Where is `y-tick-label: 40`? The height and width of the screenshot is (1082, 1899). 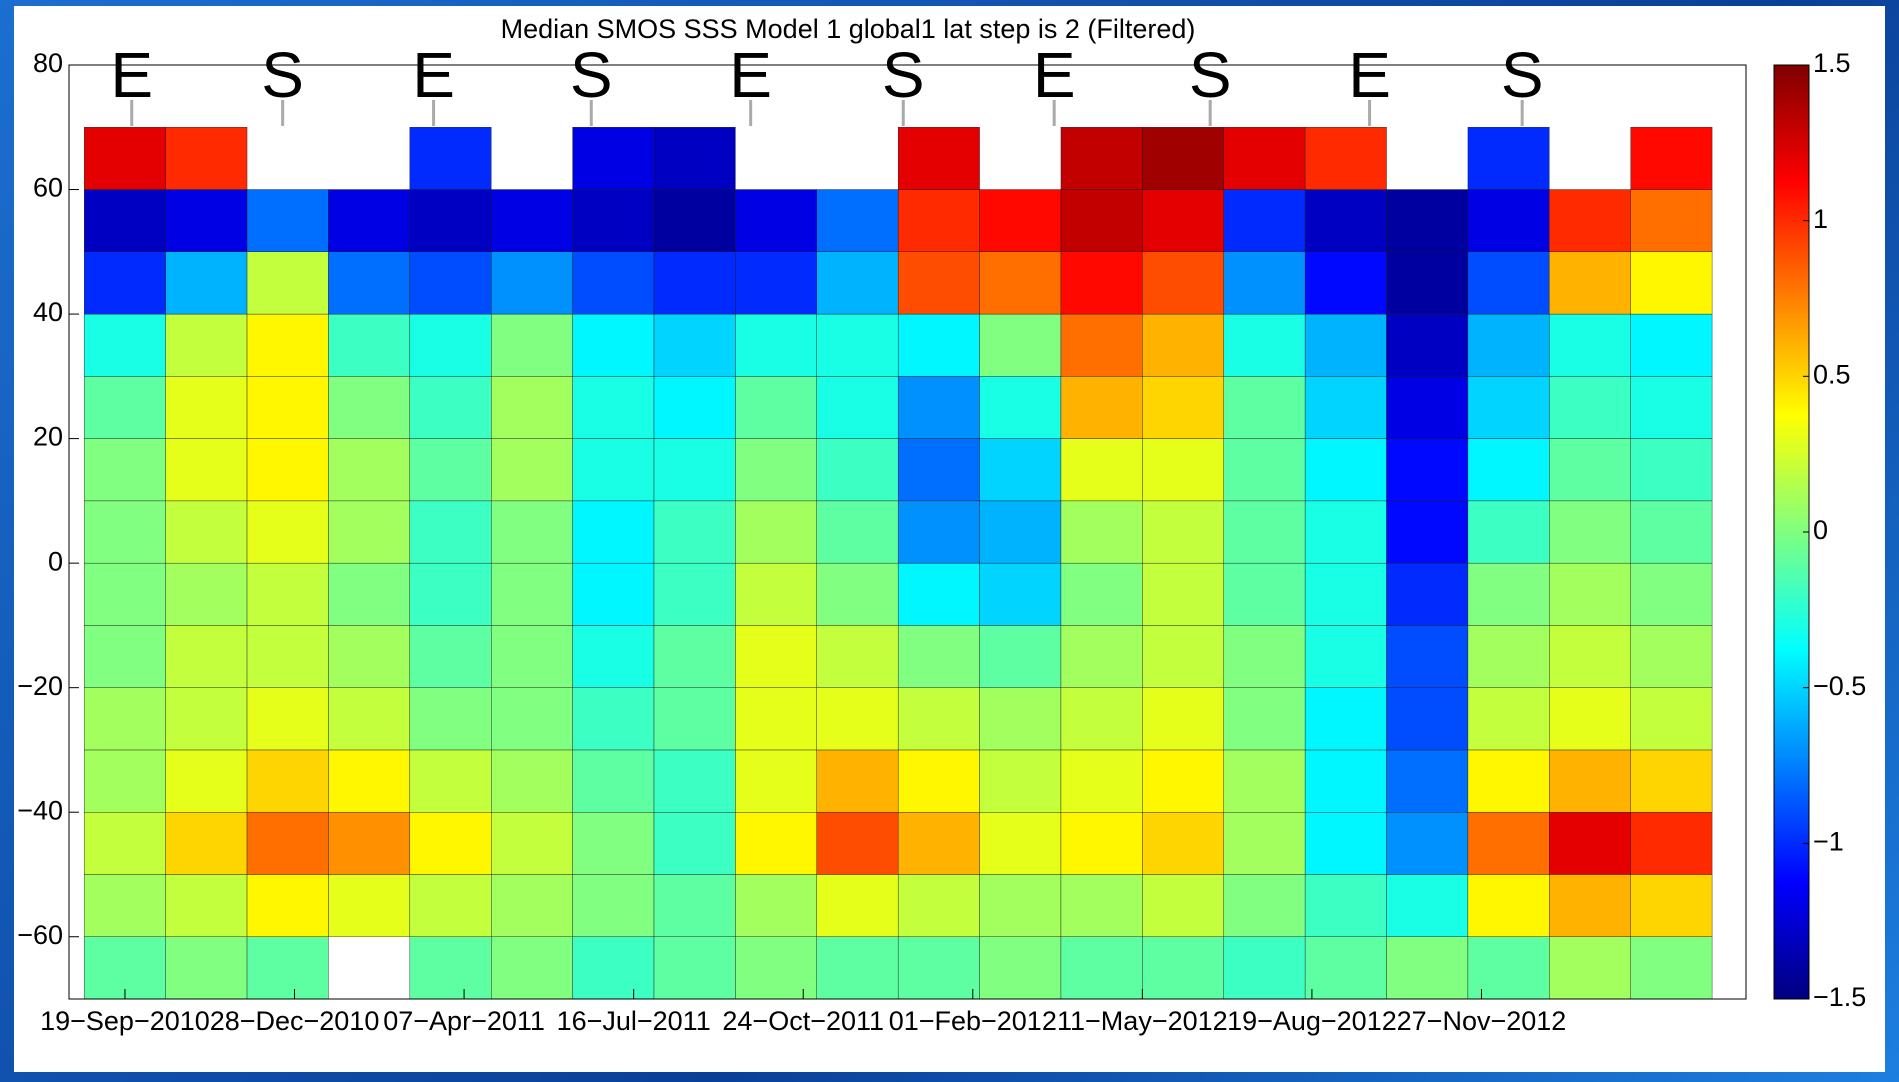
y-tick-label: 40 is located at coordinates (48, 312).